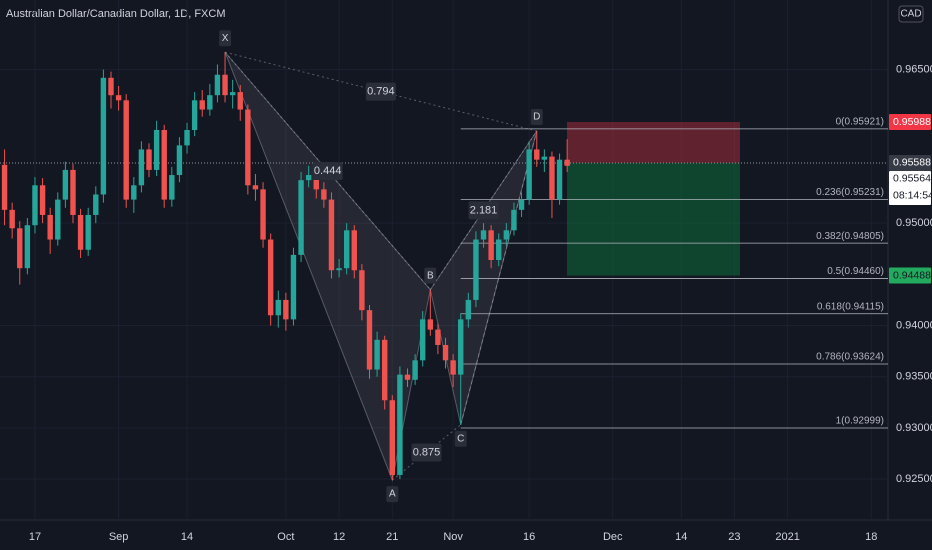 The width and height of the screenshot is (932, 550). Describe the element at coordinates (850, 236) in the screenshot. I see `fib-label: 0.382(0.94805)` at that location.